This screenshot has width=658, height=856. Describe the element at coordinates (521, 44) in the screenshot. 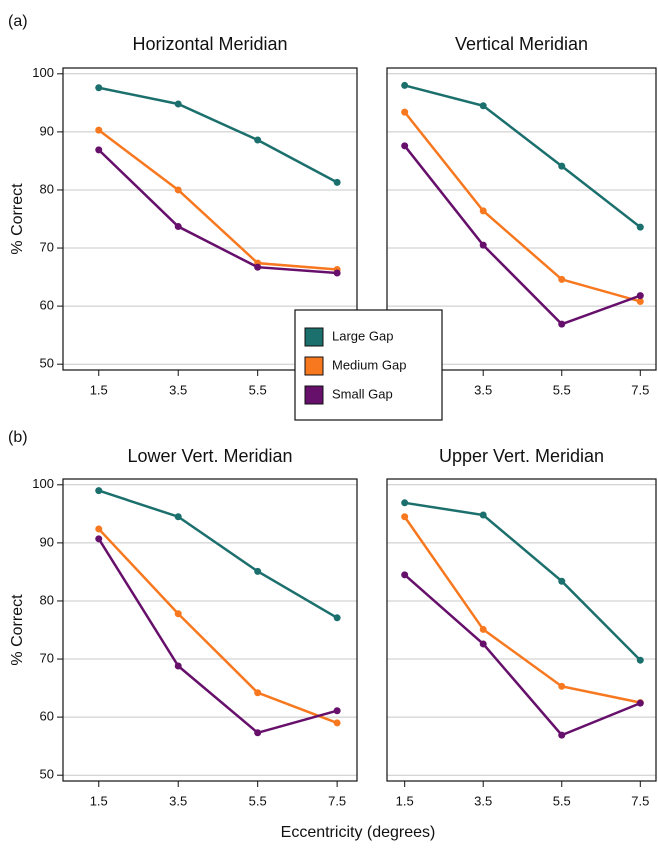

I see `panel-title: Vertical Meridian` at that location.